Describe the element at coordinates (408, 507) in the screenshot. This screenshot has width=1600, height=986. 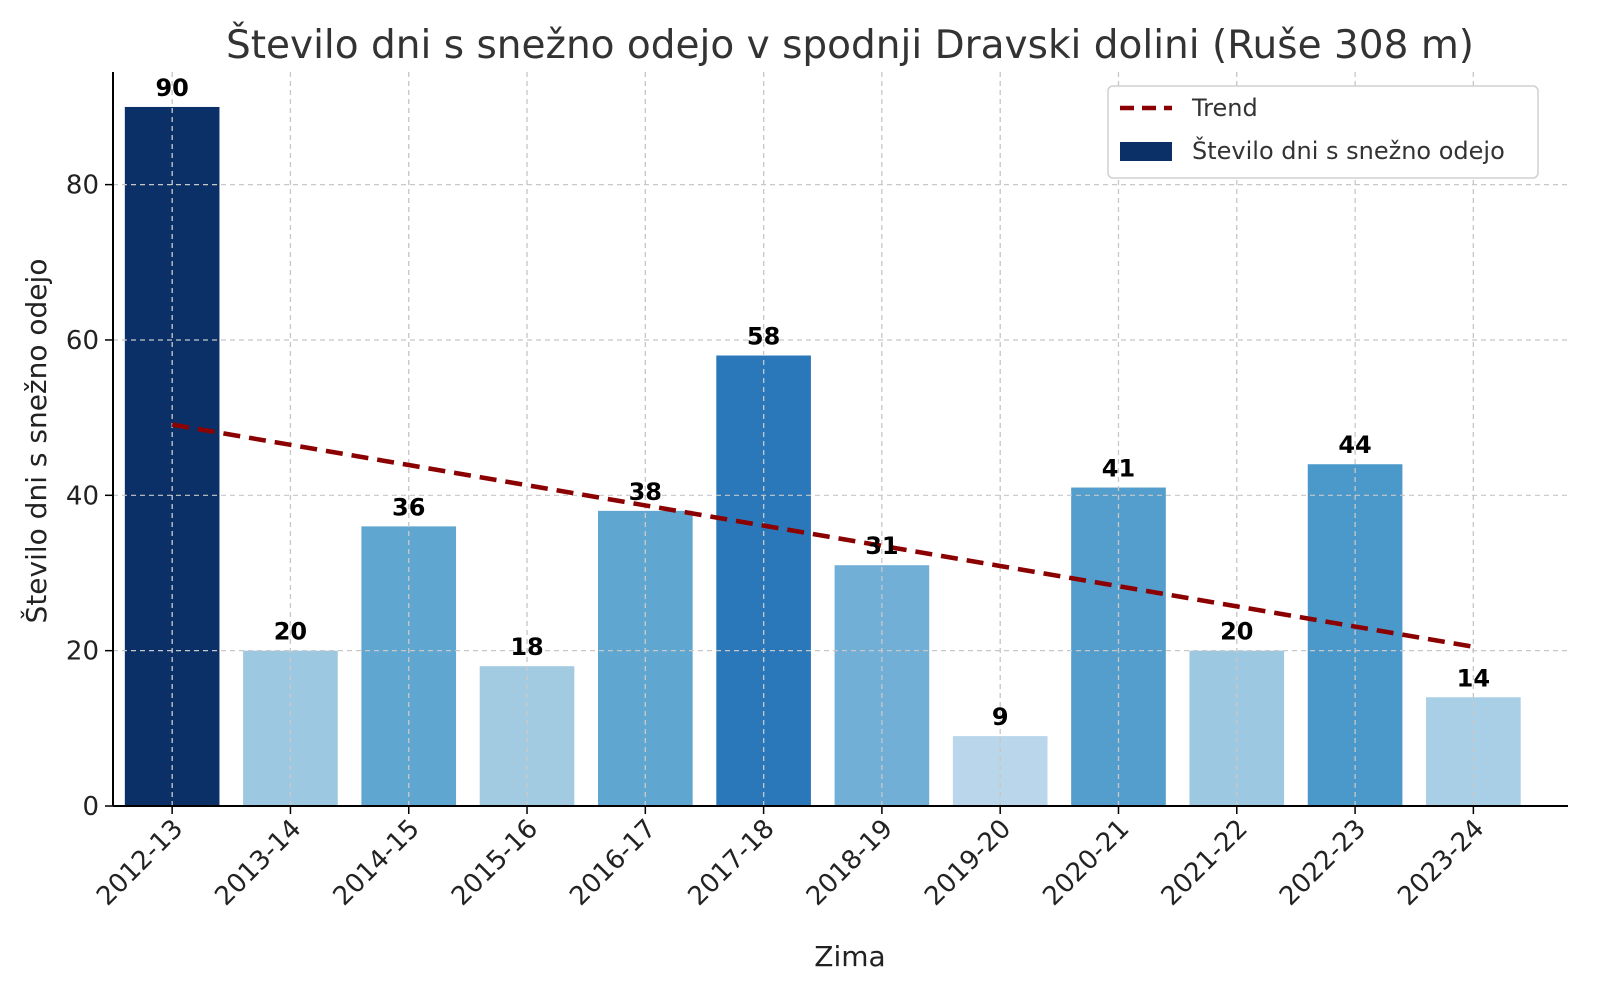
I see `bar-value-label: 36` at that location.